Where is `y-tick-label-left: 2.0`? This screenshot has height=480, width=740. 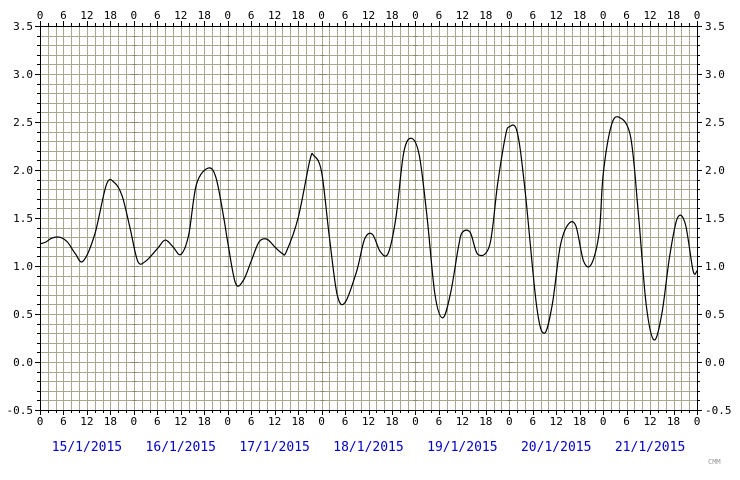
y-tick-label-left: 2.0 is located at coordinates (23, 170).